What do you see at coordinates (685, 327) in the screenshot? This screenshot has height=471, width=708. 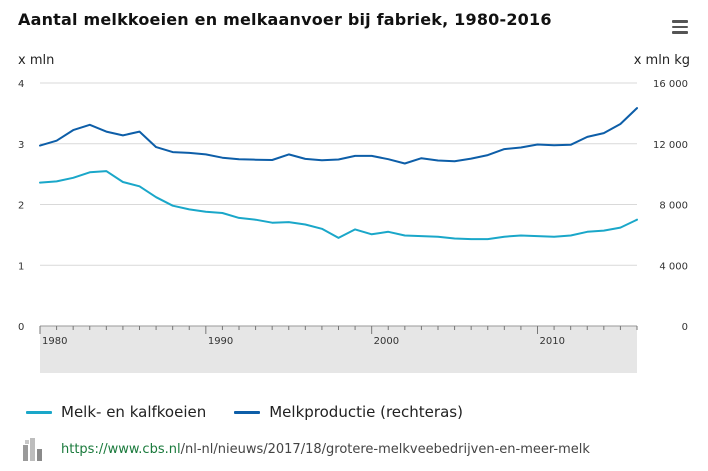 I see `right-y-tick-label: 0` at bounding box center [685, 327].